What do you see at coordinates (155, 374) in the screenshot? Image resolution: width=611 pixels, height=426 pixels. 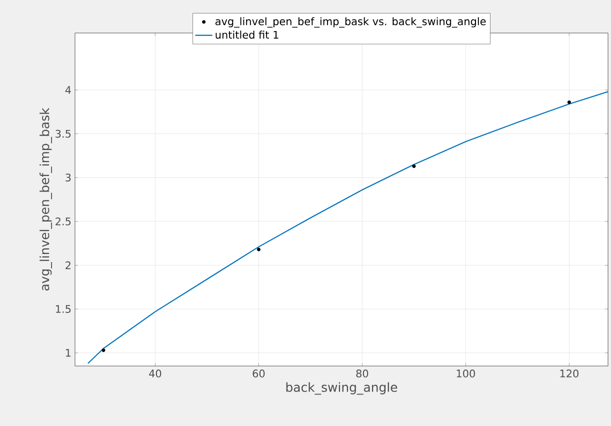 I see `x-tick-label: 40` at bounding box center [155, 374].